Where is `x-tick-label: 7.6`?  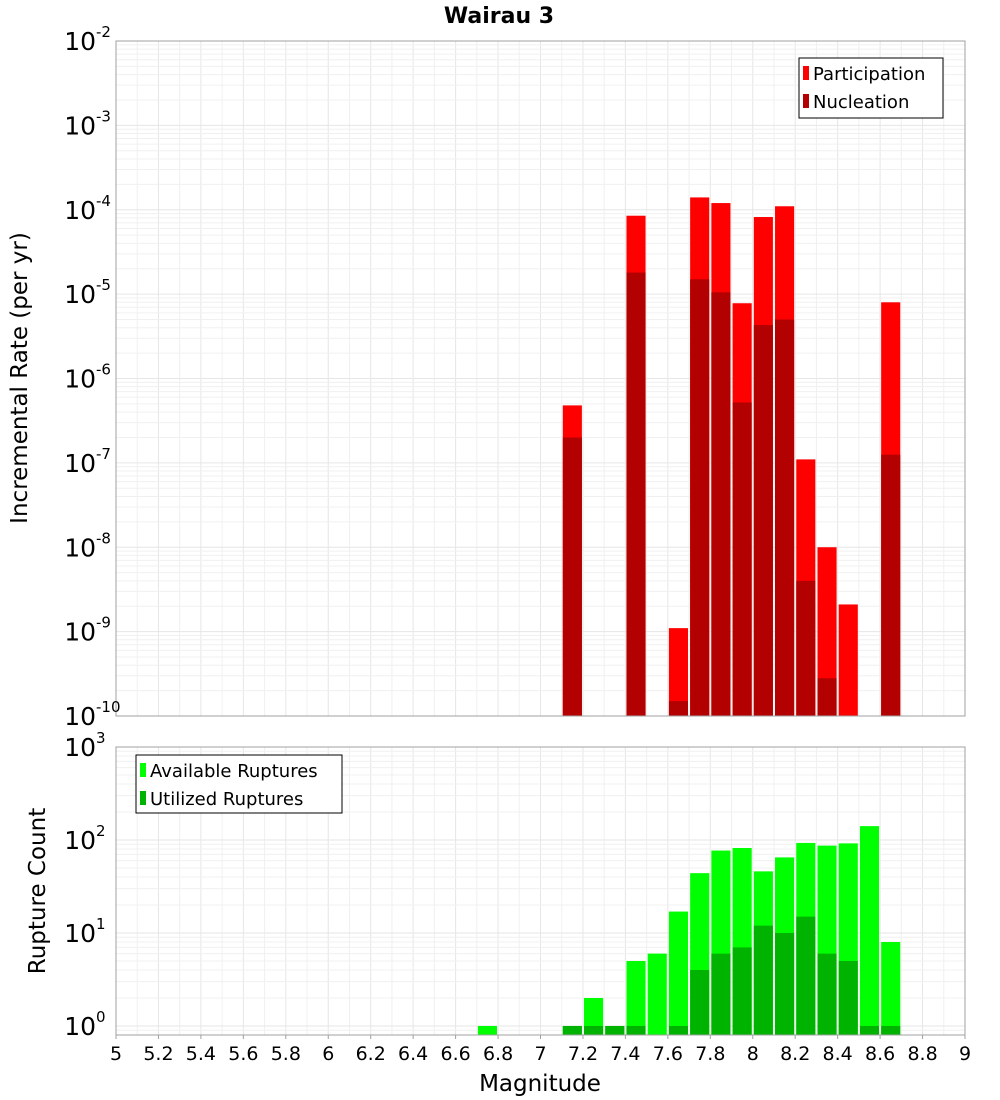 x-tick-label: 7.6 is located at coordinates (668, 1054).